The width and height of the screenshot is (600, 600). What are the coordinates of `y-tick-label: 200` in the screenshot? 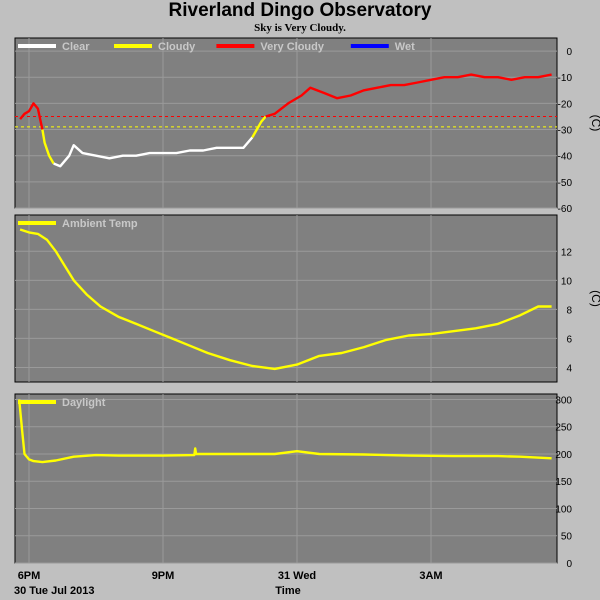 It's located at (563, 455).